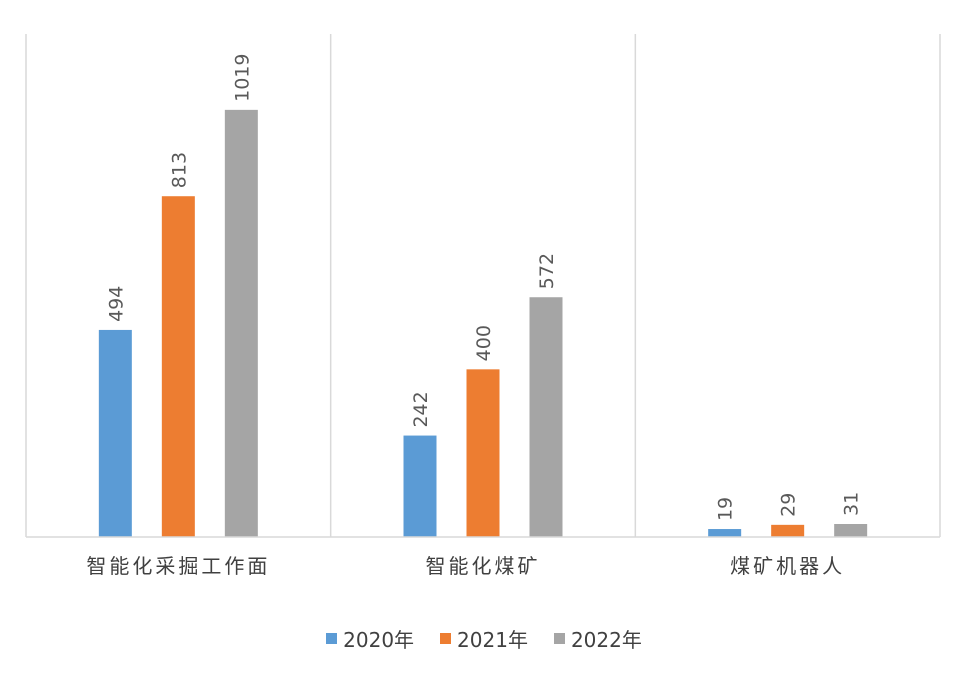 This screenshot has height=677, width=968. What do you see at coordinates (787, 566) in the screenshot?
I see `category-label: 煤矿机器人` at bounding box center [787, 566].